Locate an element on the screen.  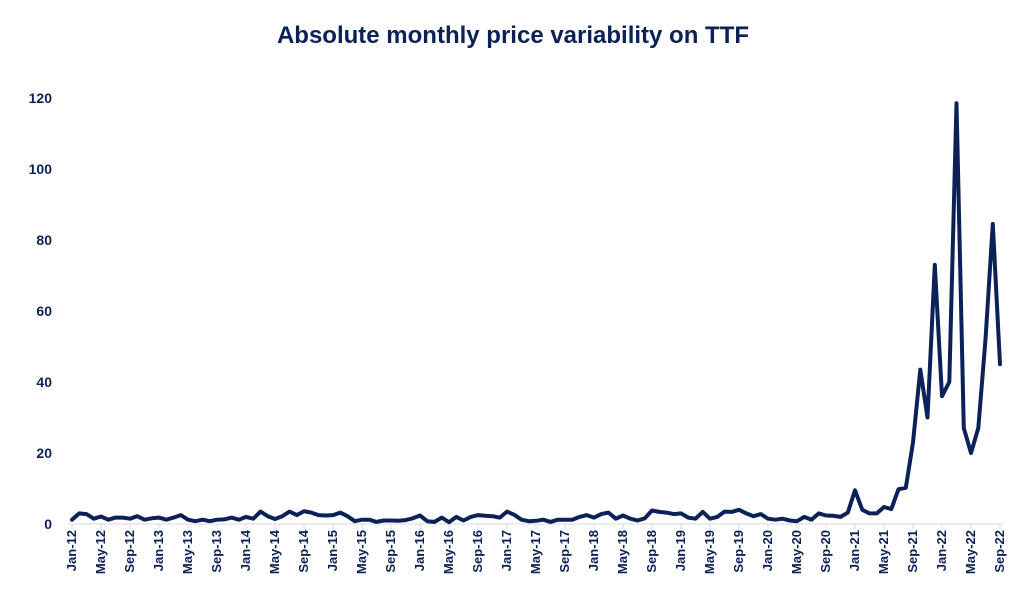
y-tick-label: 40 is located at coordinates (44, 382).